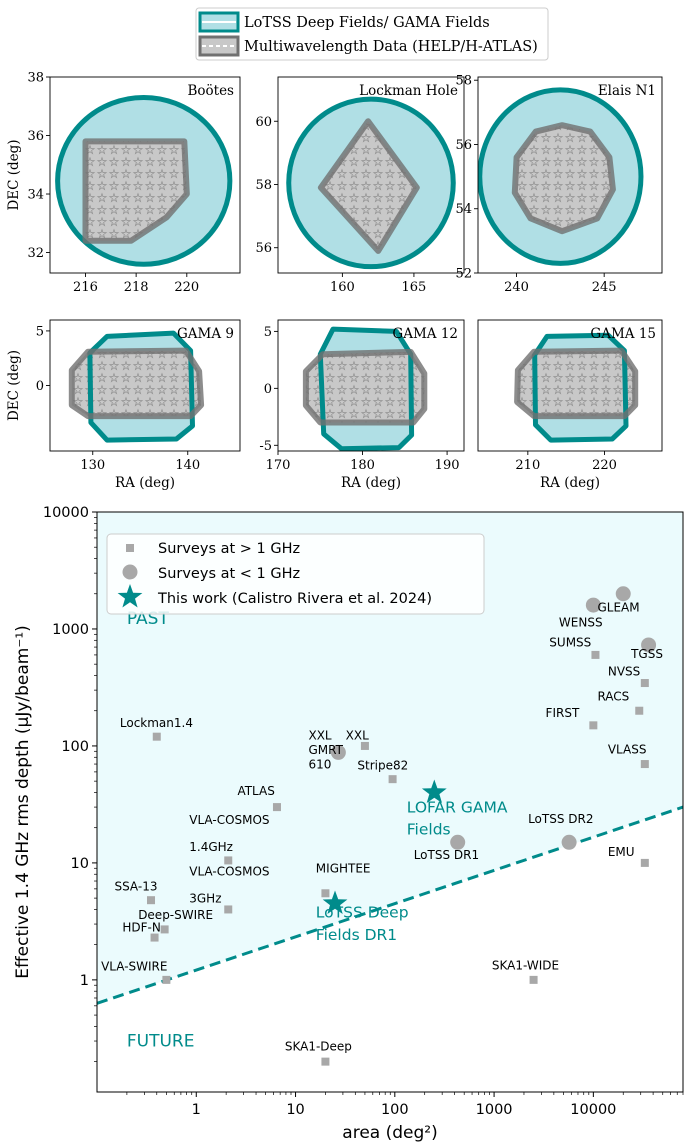 Image resolution: width=692 pixels, height=1144 pixels. I want to click on annotation-first: FIRST, so click(563, 713).